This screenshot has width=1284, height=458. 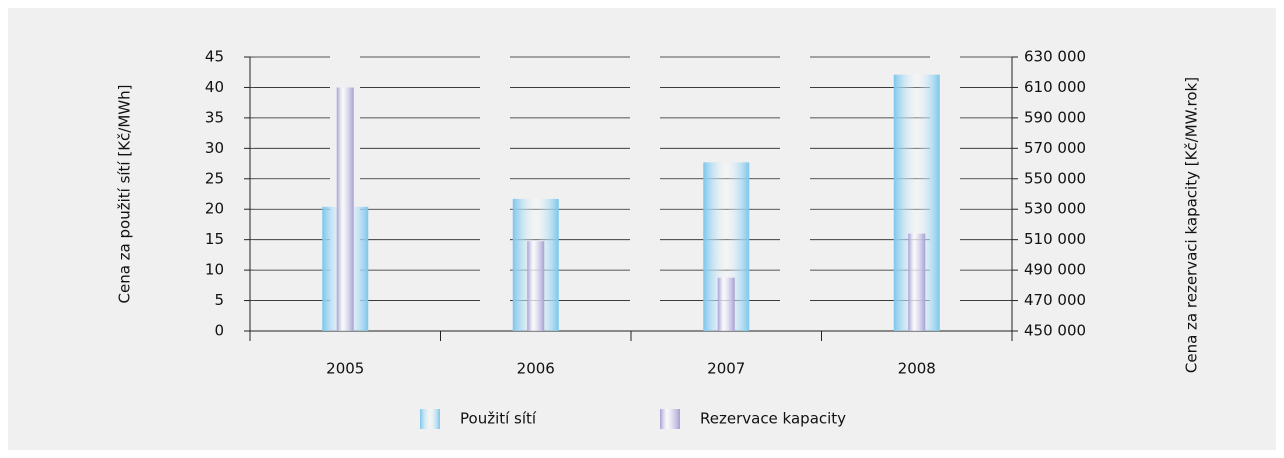 What do you see at coordinates (214, 87) in the screenshot?
I see `y-tick-label: 40` at bounding box center [214, 87].